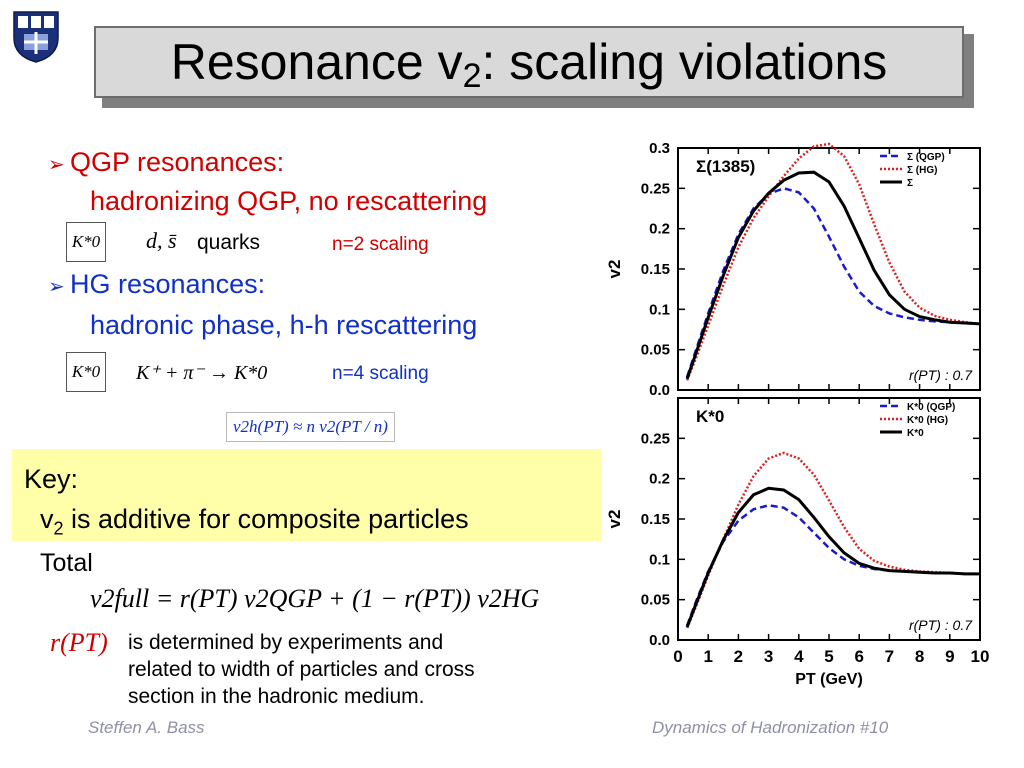 This screenshot has width=1024, height=768. What do you see at coordinates (380, 373) in the screenshot?
I see `n4-scaling-label: n=4 scaling` at bounding box center [380, 373].